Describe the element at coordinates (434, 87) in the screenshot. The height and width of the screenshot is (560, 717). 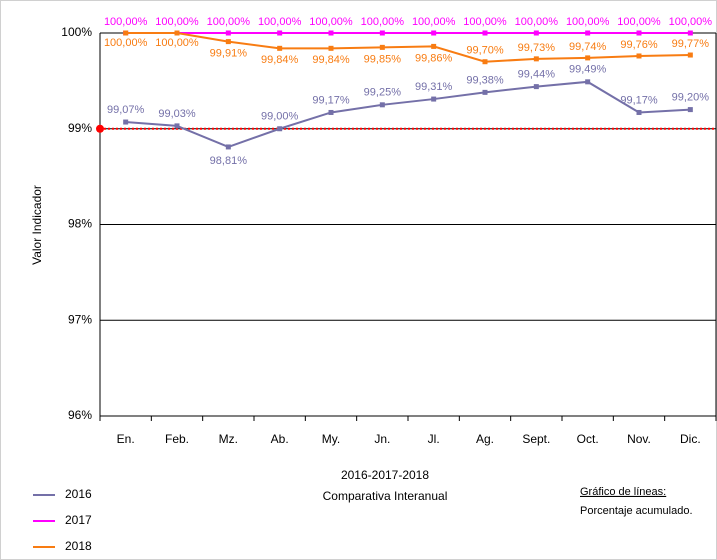
I see `value-label: 99,31%` at that location.